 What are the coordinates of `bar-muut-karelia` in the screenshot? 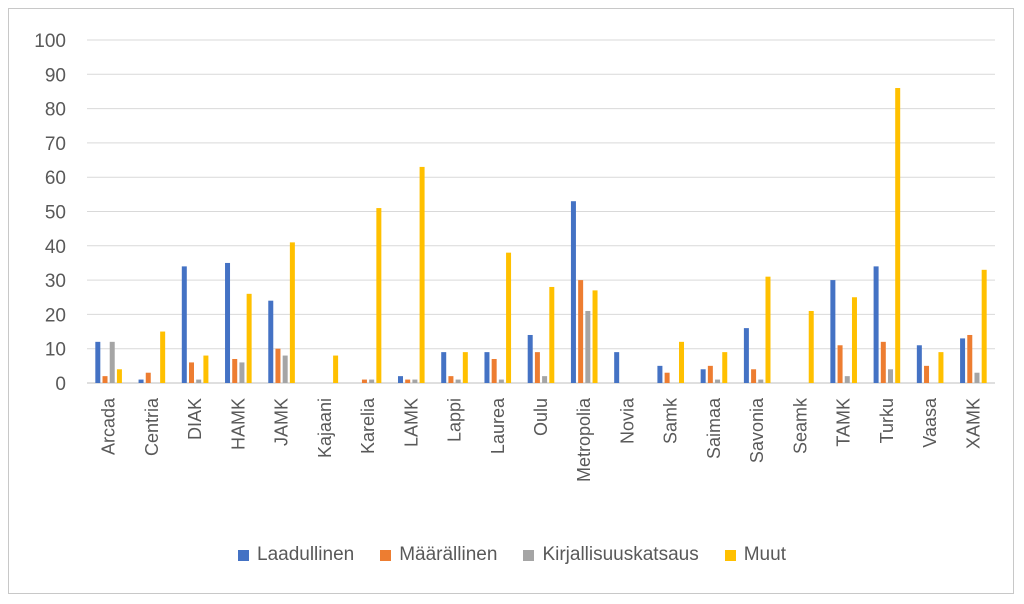 It's located at (379, 295).